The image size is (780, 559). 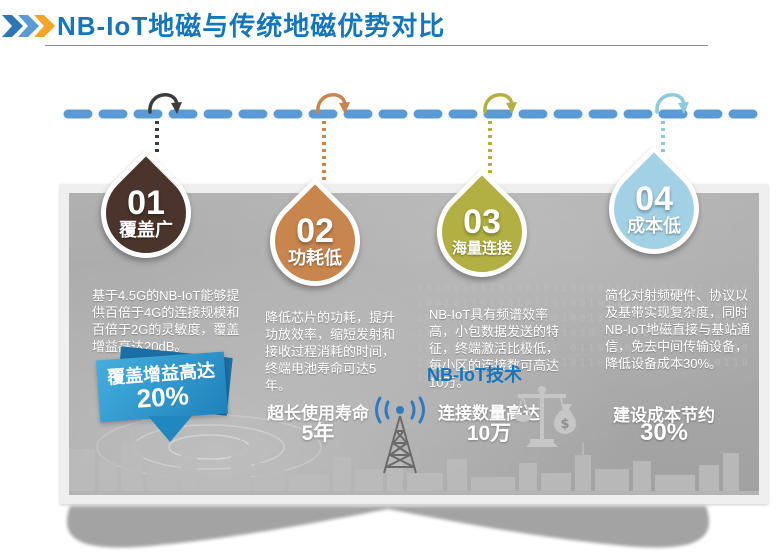 I want to click on droplet-04-shape: 04 成本低, so click(x=654, y=209).